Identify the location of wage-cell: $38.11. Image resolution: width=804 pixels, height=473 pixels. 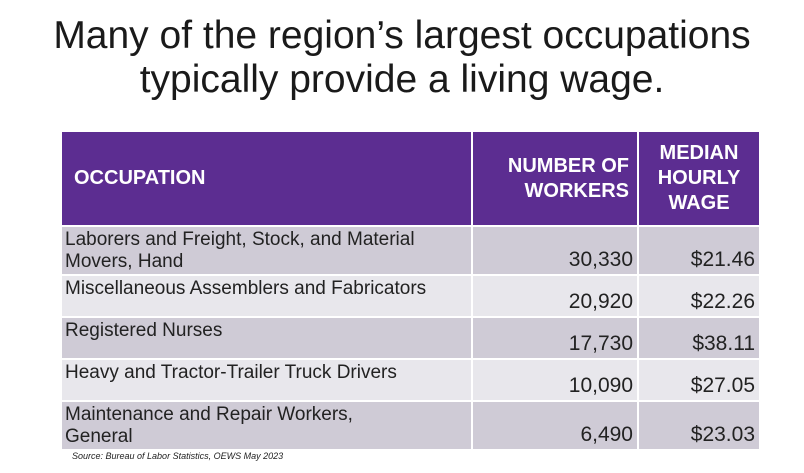
(698, 337).